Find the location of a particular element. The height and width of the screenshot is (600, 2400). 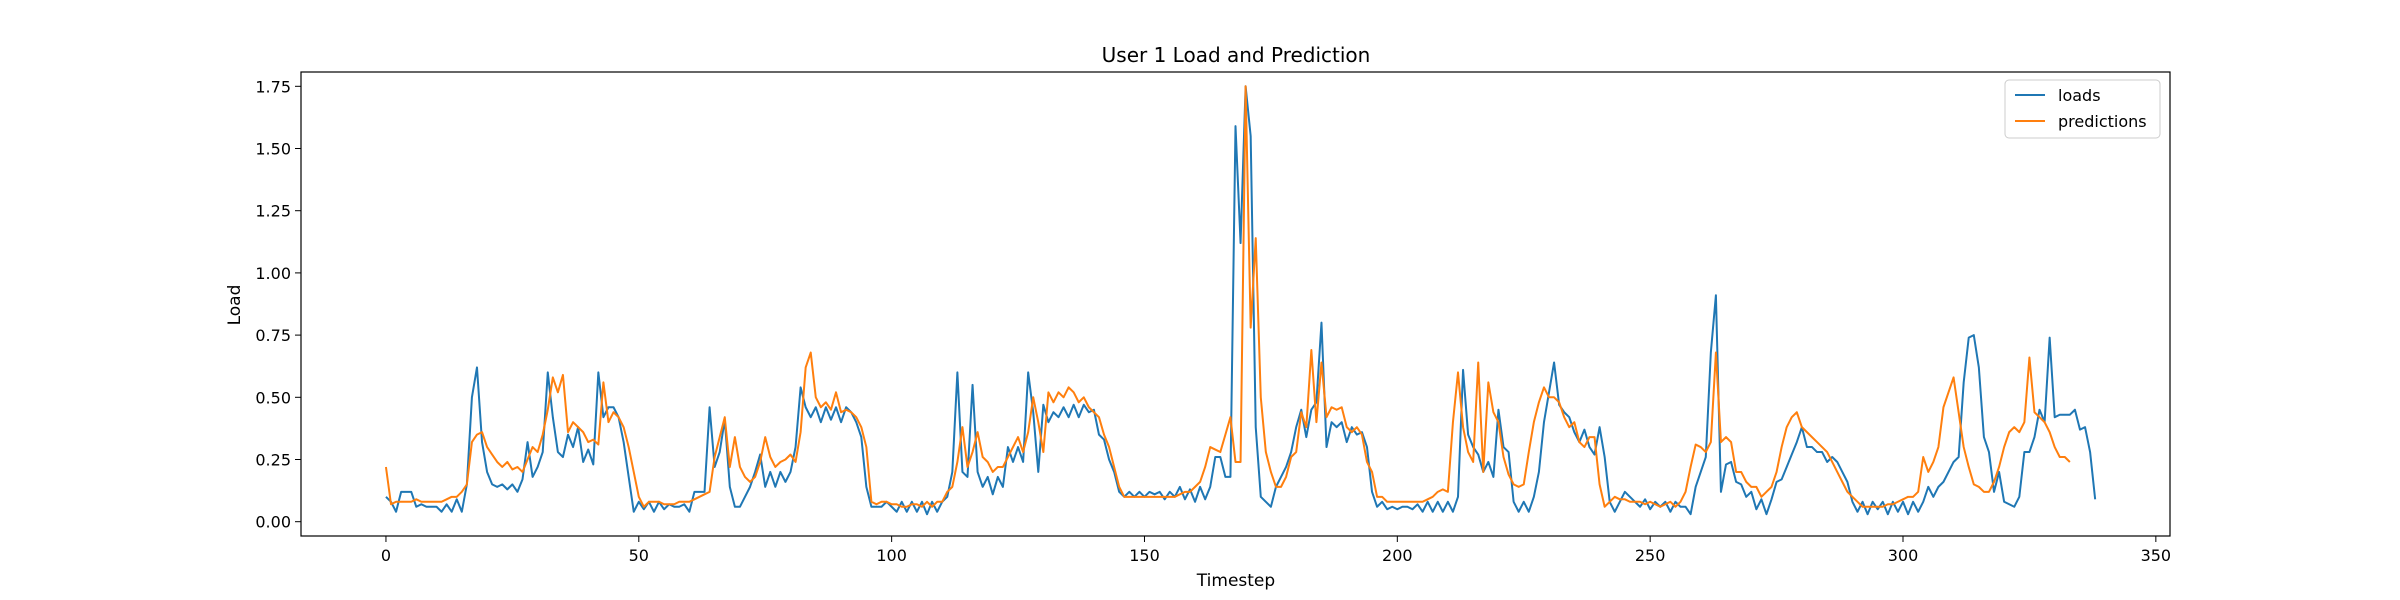

x-tick-label: 0 is located at coordinates (386, 555).